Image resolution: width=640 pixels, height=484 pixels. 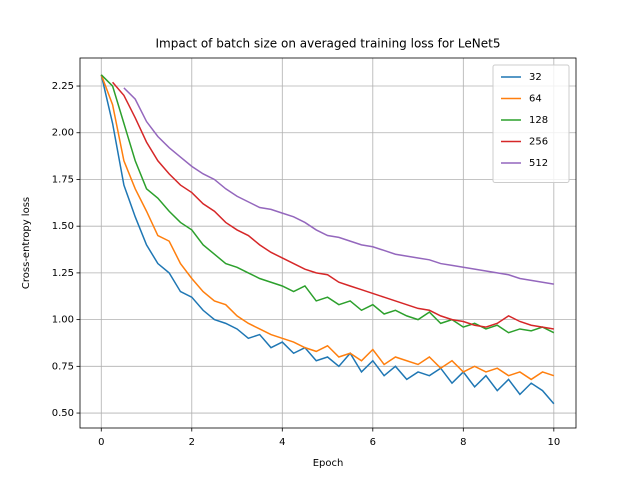 I want to click on y-tick-label: 0.75, so click(x=63, y=366).